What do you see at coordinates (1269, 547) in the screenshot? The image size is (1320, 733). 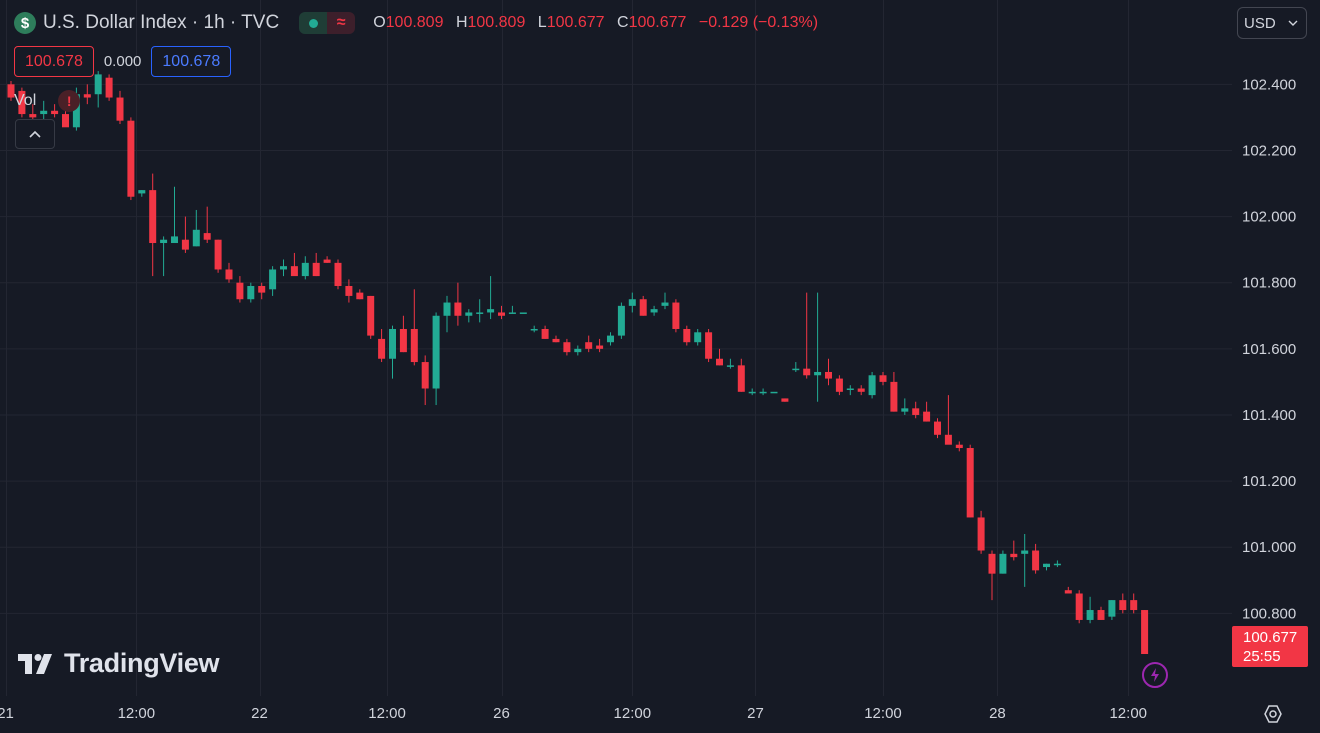 I see `price-tick-label: 101.000` at bounding box center [1269, 547].